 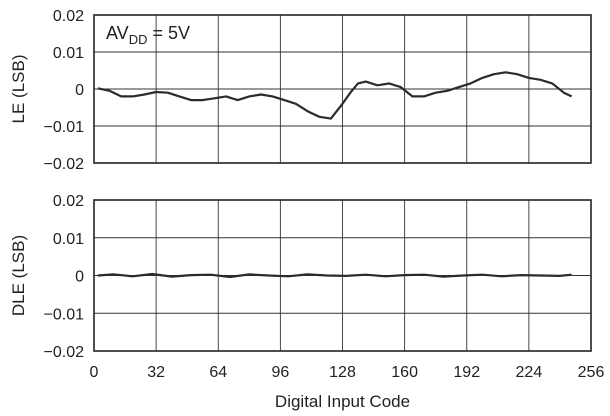 I want to click on le-y-tick-label: 0, so click(x=79, y=90).